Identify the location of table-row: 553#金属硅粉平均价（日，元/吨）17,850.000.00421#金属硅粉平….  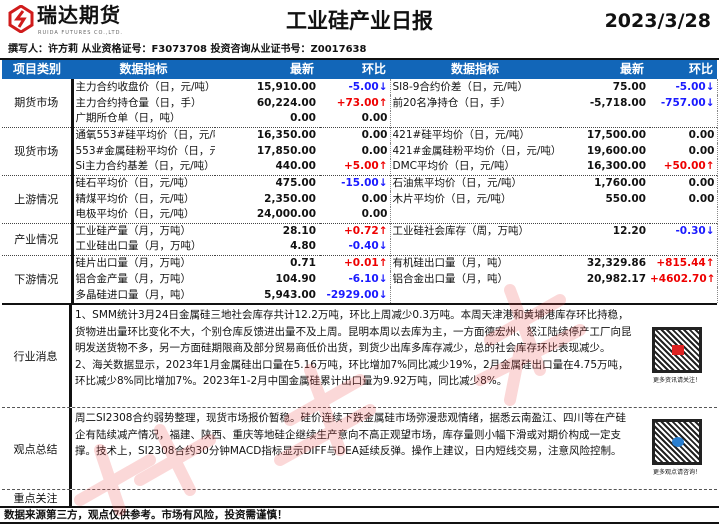
(360, 151).